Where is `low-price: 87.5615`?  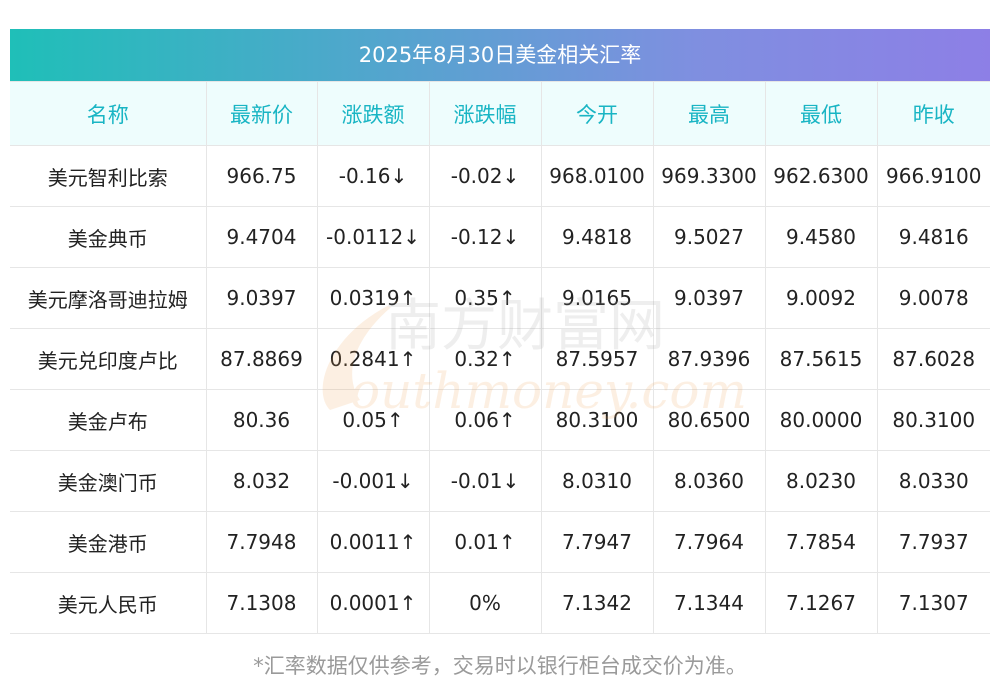
low-price: 87.5615 is located at coordinates (821, 359).